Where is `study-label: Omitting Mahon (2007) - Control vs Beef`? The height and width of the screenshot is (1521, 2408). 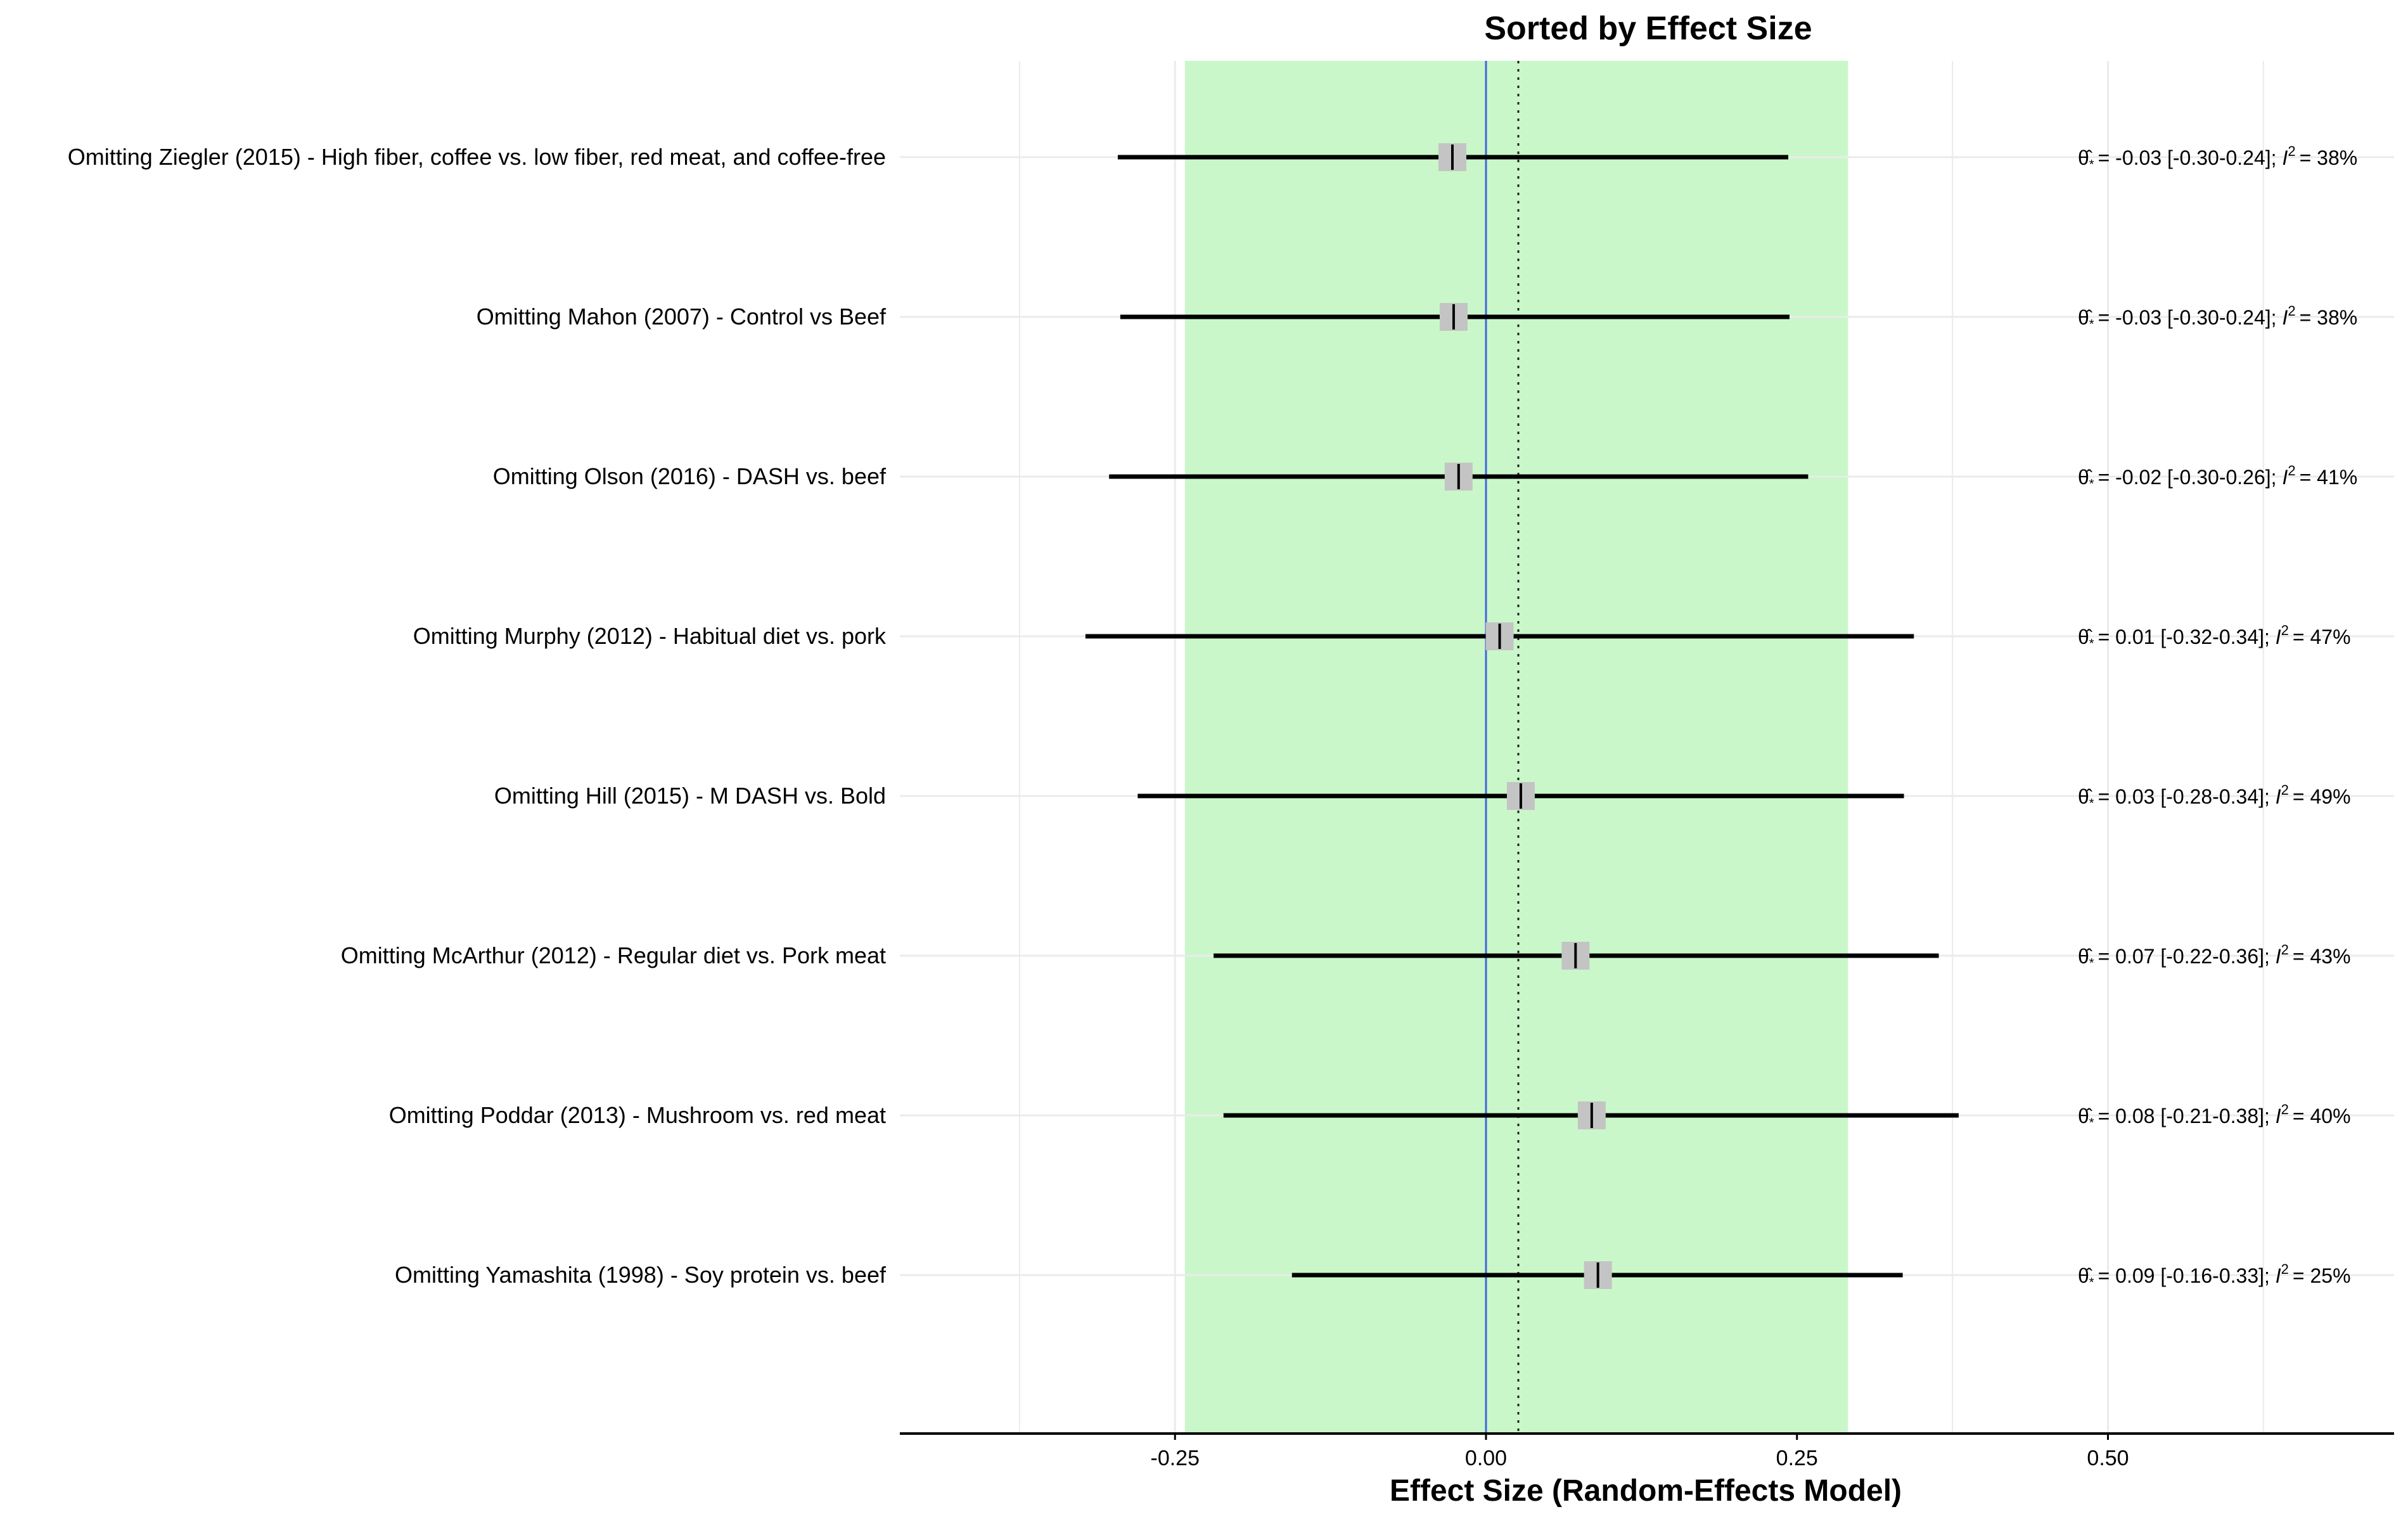
study-label: Omitting Mahon (2007) - Control vs Beef is located at coordinates (682, 317).